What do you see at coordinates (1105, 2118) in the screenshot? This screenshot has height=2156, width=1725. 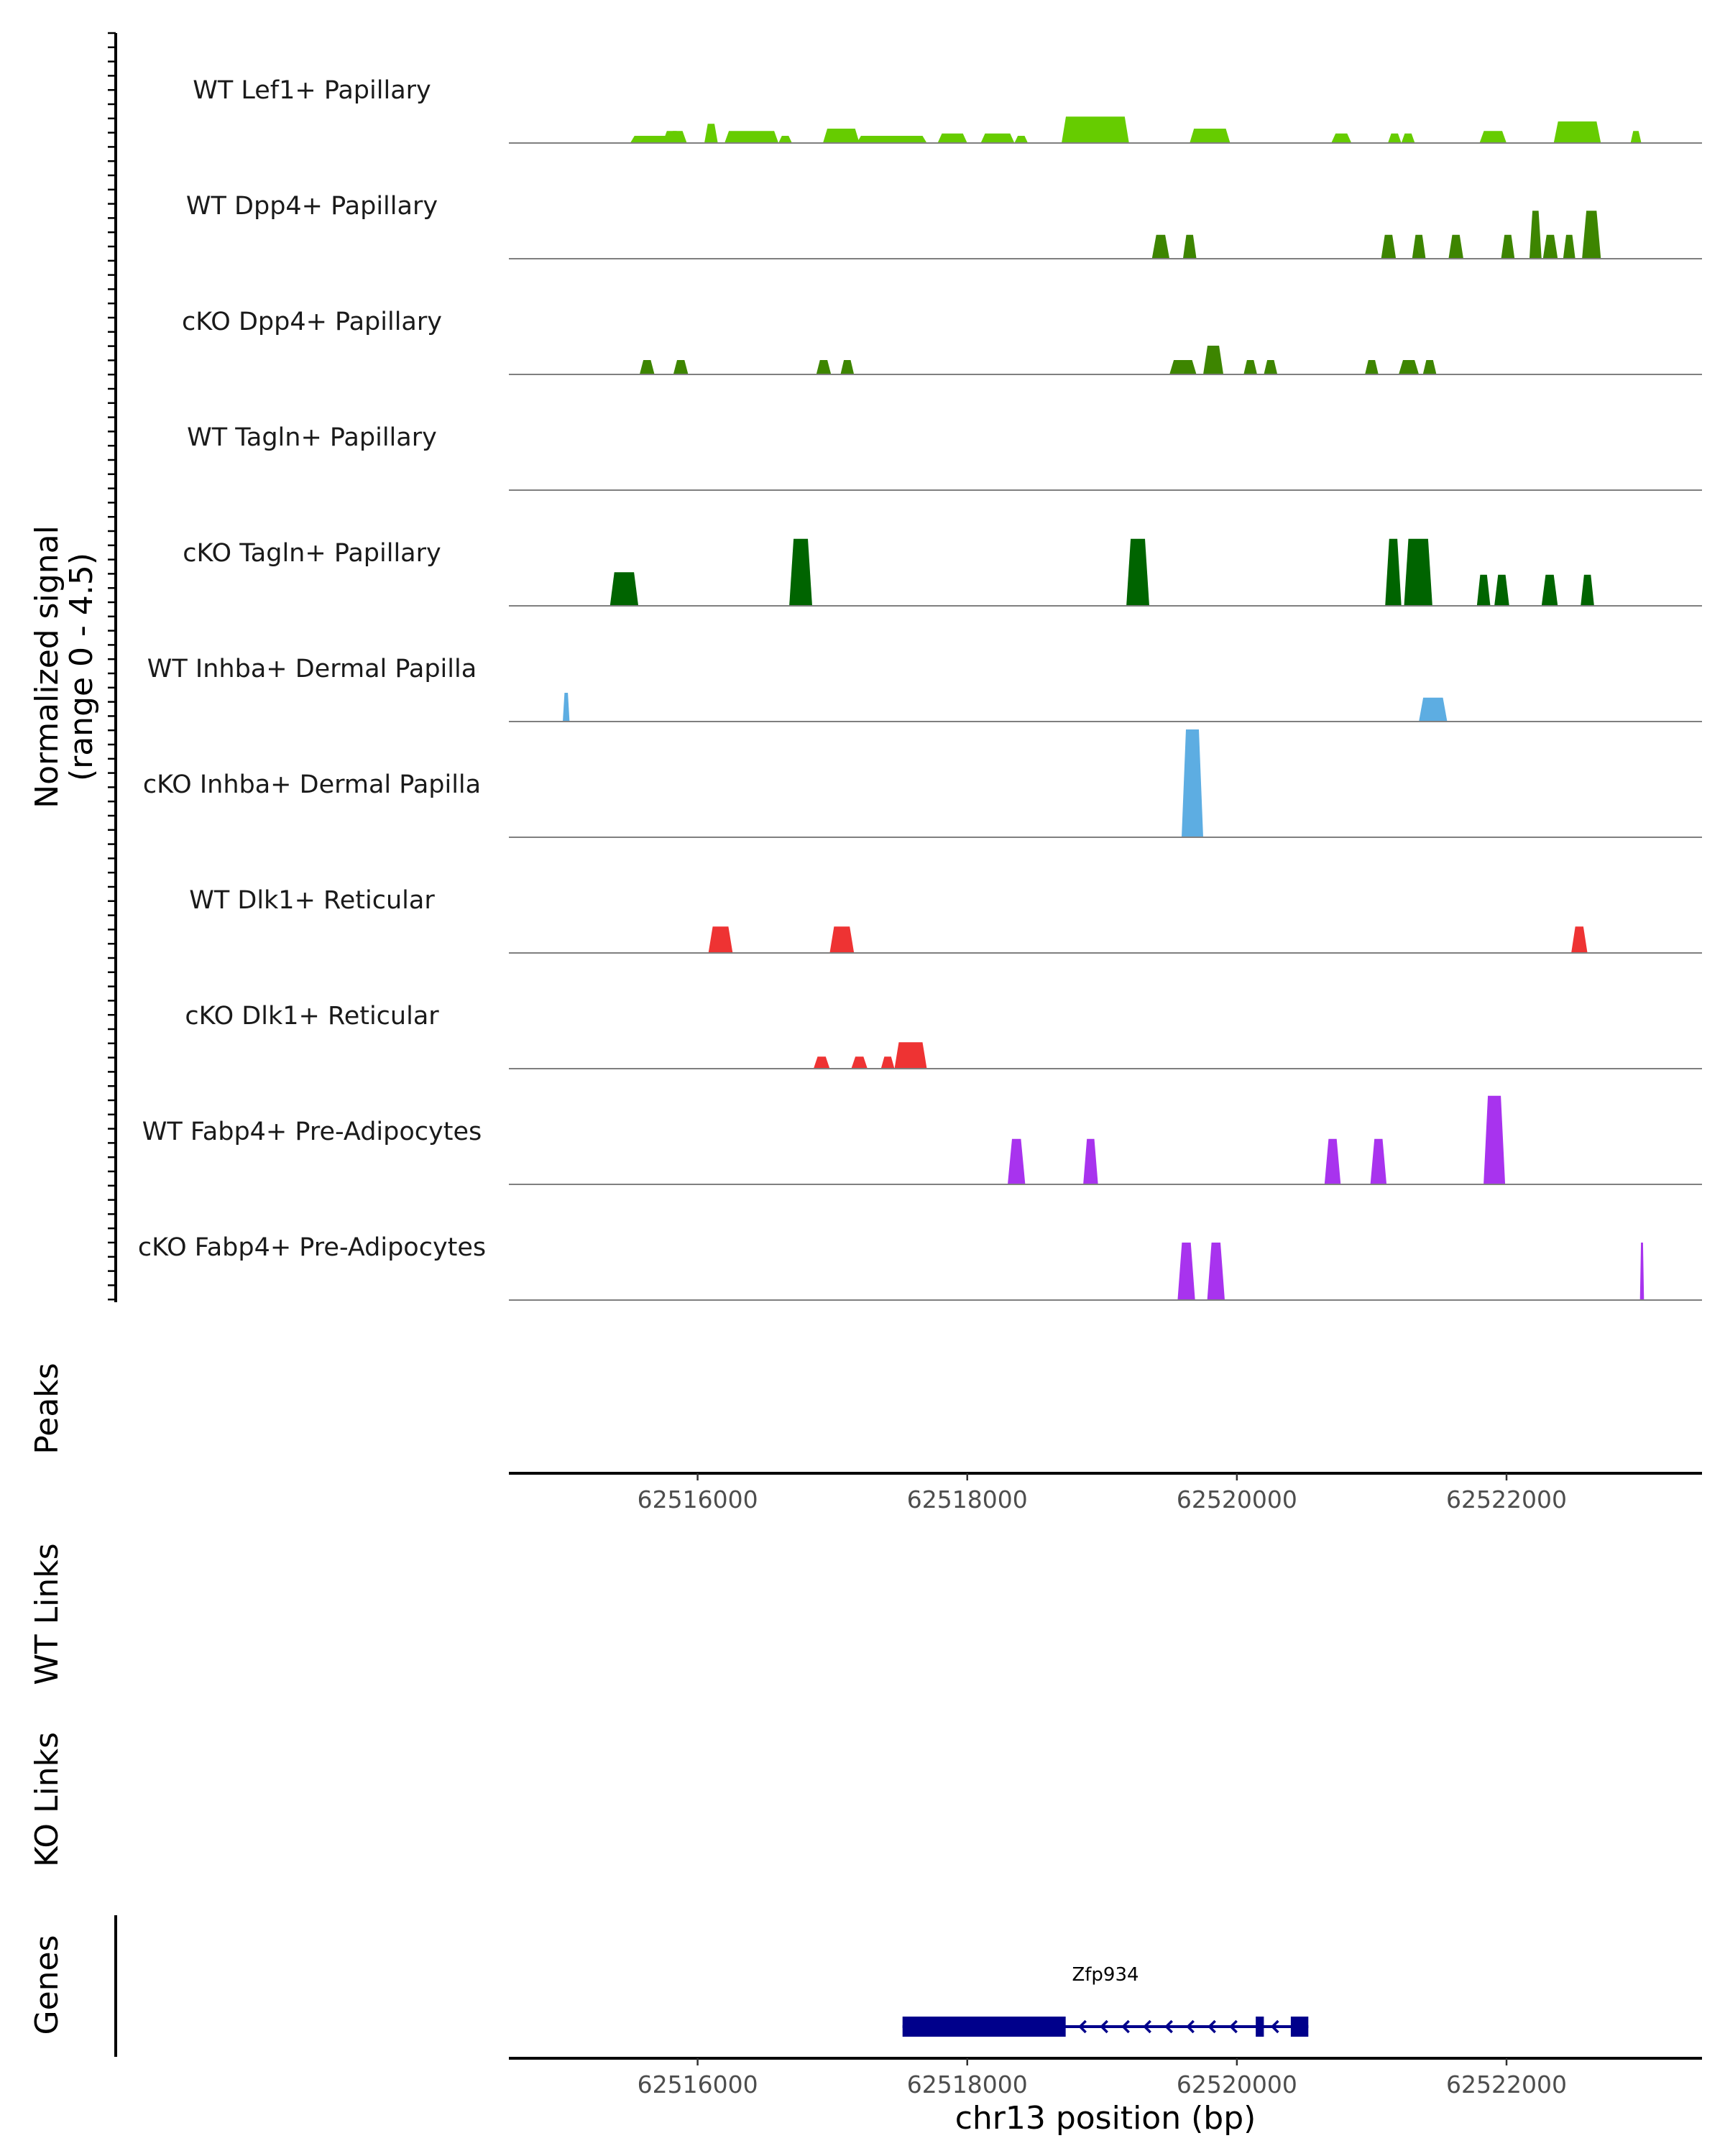 I see `x-axis-label: chr13 position (bp)` at bounding box center [1105, 2118].